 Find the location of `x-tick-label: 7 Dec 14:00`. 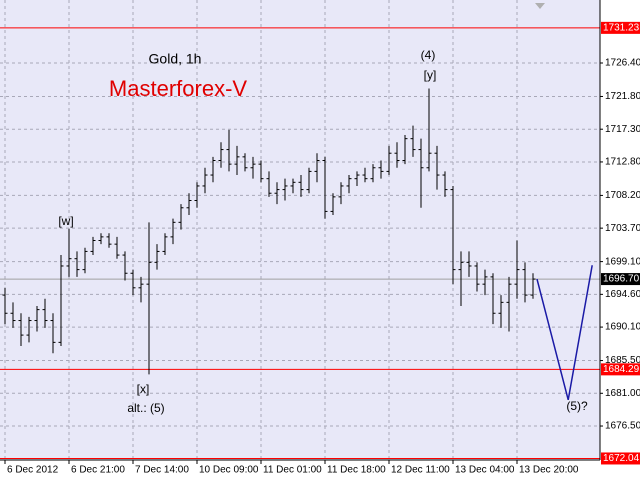

x-tick-label: 7 Dec 14:00 is located at coordinates (162, 470).